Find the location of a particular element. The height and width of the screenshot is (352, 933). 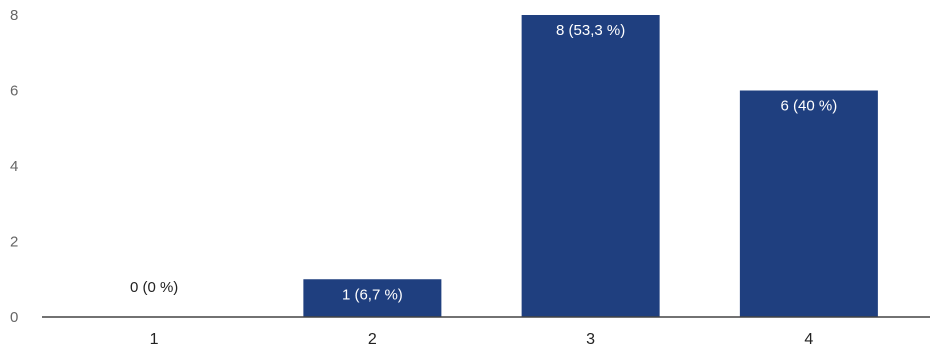

bar-data-label: 1 (6,7 %) is located at coordinates (372, 294).